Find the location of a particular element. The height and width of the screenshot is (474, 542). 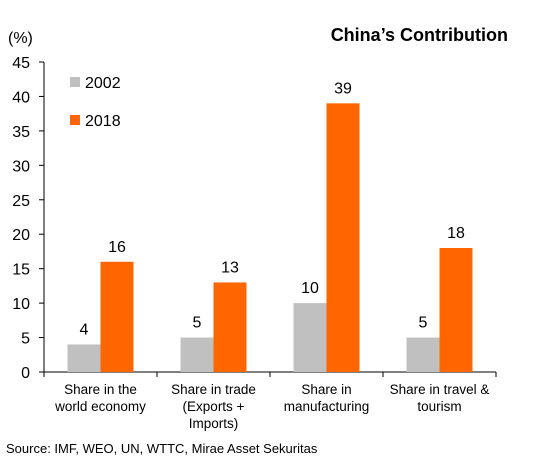

data-label-2002-1: 4 is located at coordinates (84, 329).